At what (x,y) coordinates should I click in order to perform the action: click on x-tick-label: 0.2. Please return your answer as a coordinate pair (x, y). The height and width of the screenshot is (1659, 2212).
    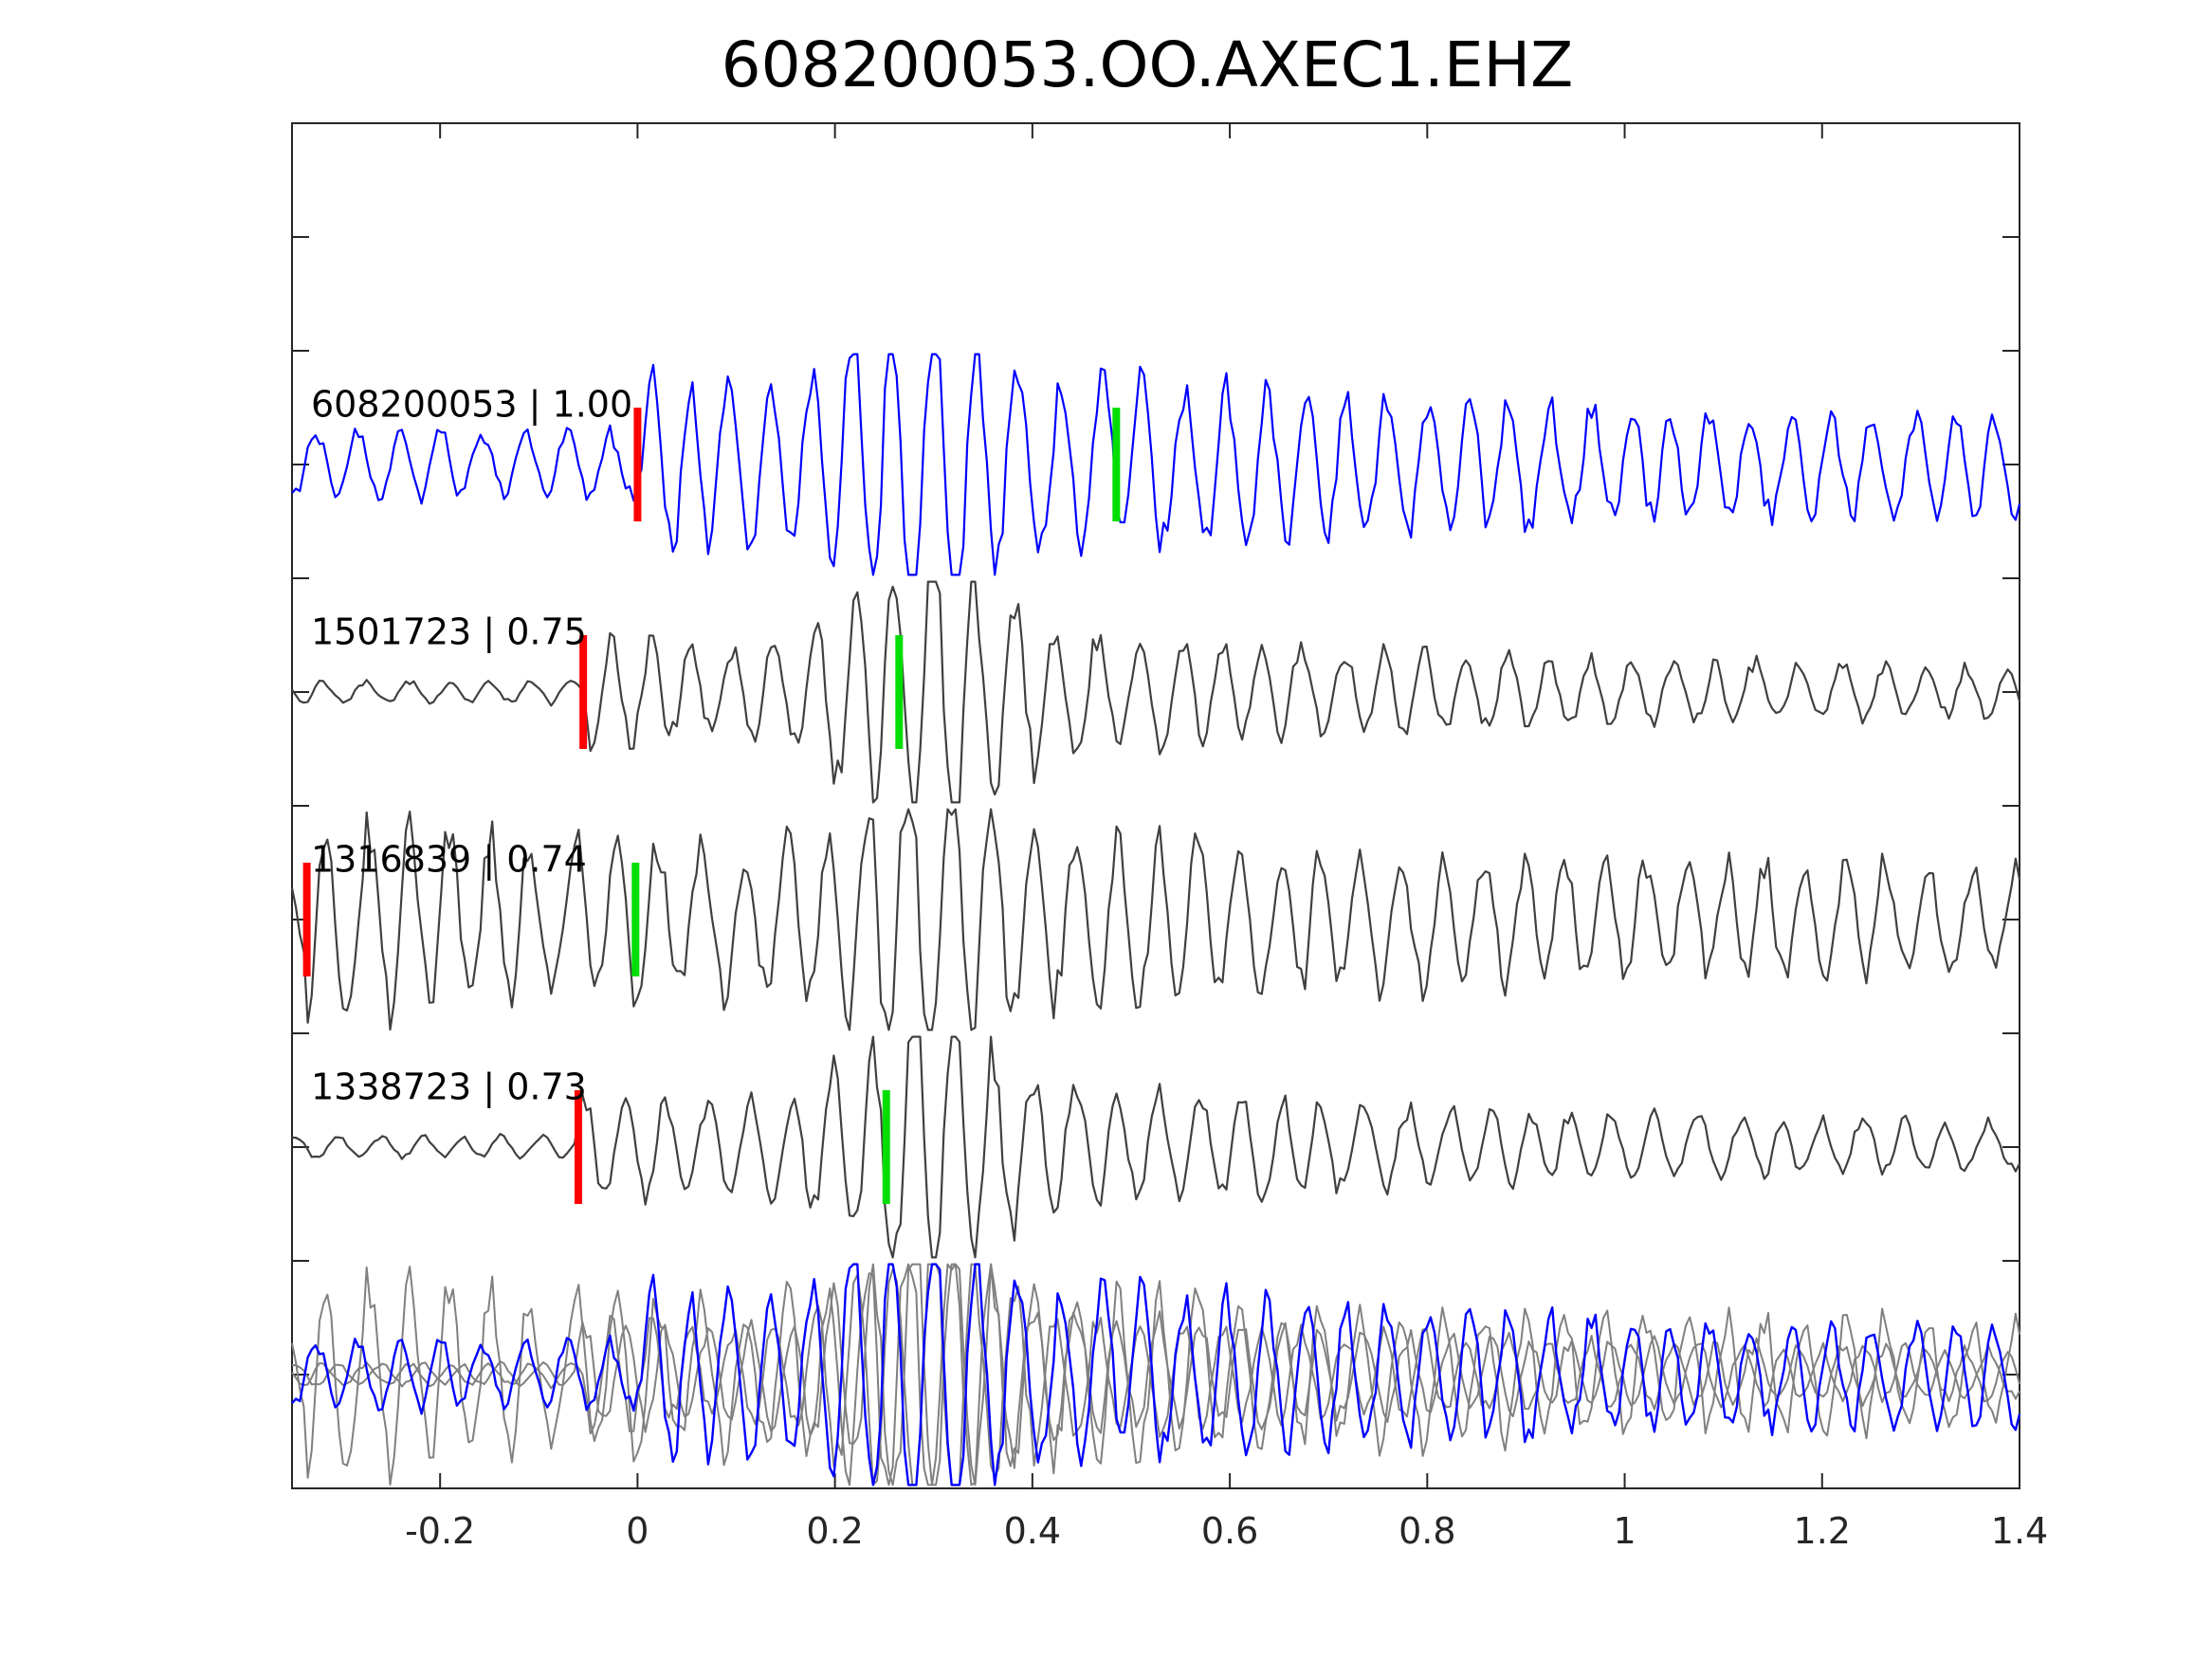
    Looking at the image, I should click on (834, 1531).